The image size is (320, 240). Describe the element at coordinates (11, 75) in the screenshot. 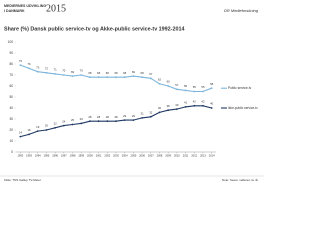

I see `y-tick-label: 70` at that location.